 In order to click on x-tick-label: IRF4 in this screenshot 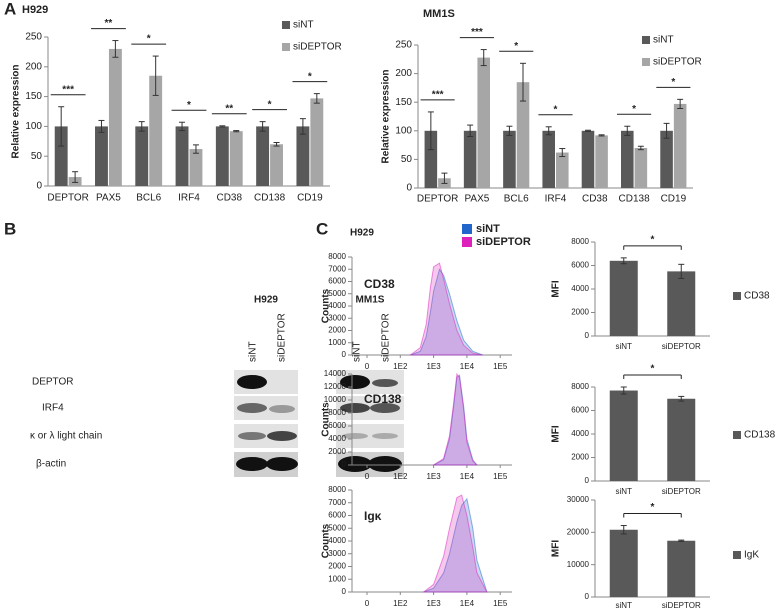, I will do `click(556, 199)`.